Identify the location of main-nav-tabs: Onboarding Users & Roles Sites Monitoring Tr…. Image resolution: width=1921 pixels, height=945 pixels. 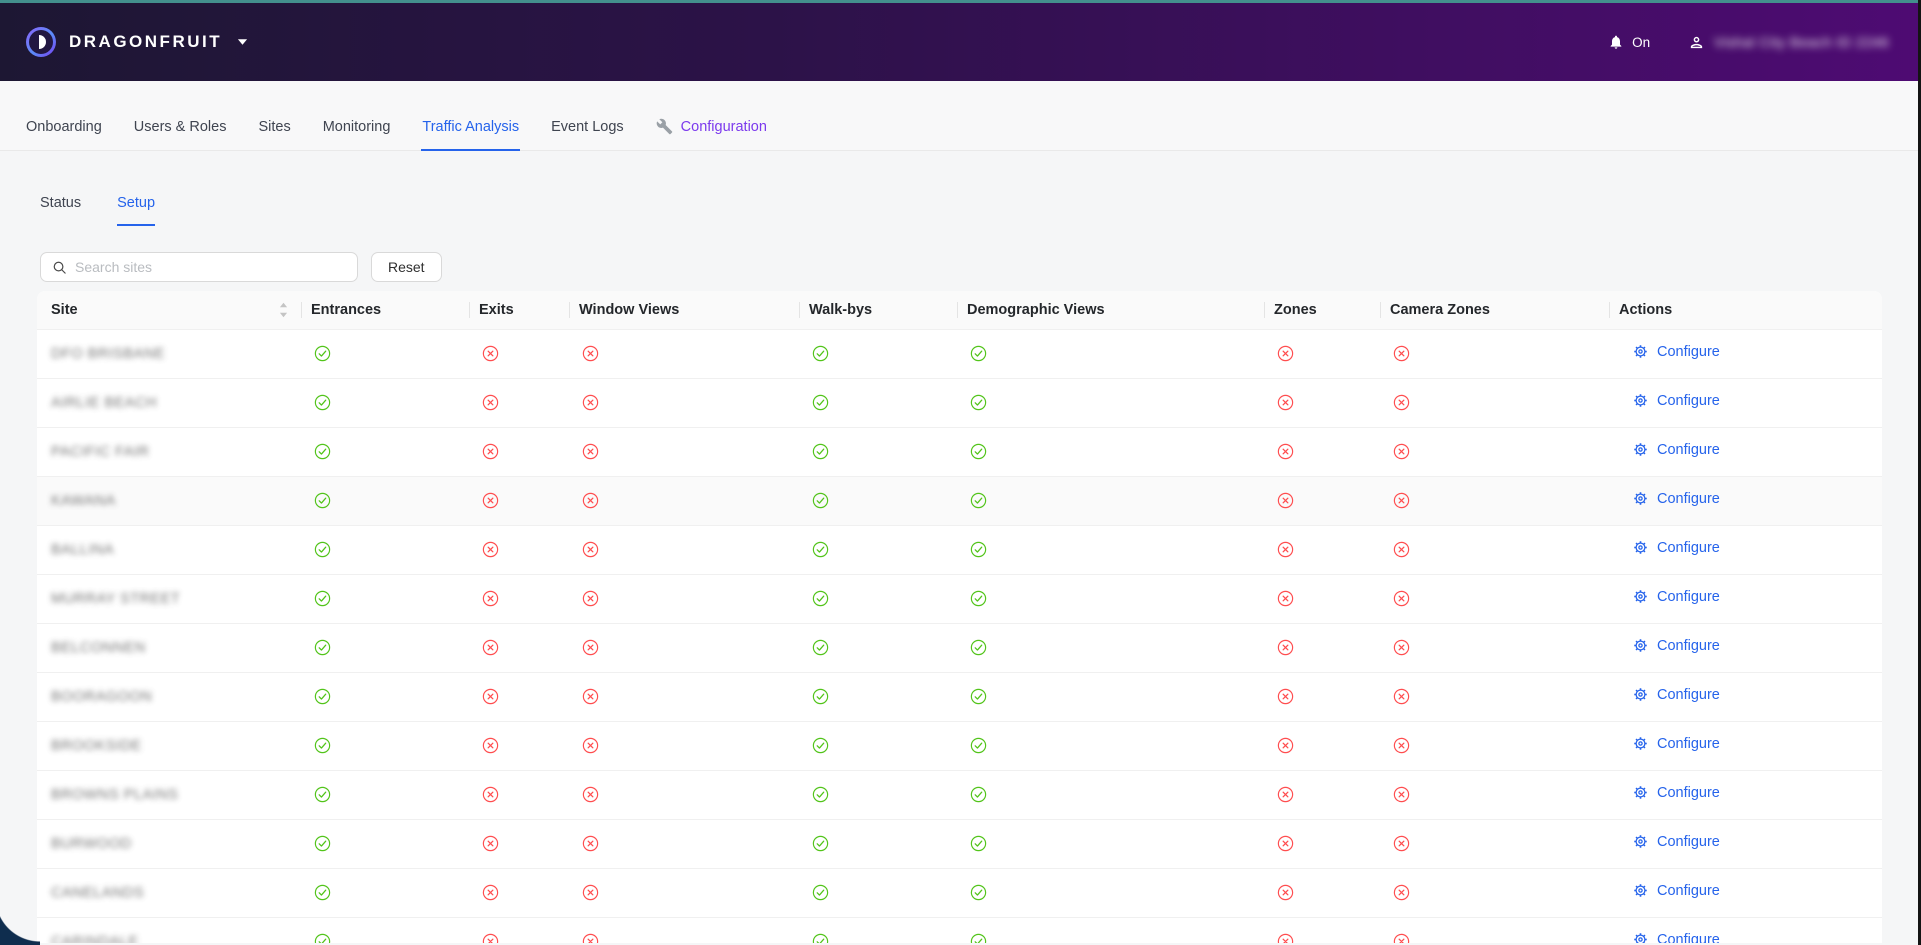
(960, 116).